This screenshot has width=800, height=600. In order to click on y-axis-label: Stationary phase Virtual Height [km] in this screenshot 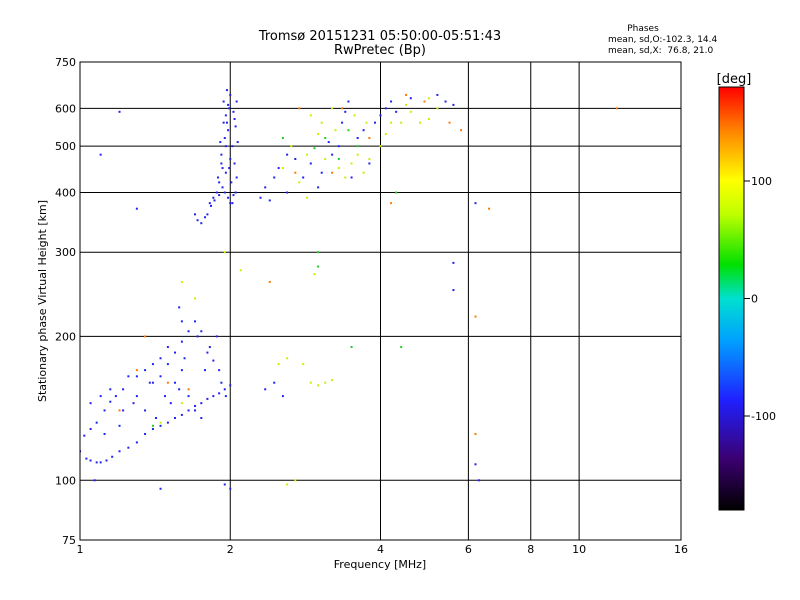, I will do `click(42, 301)`.